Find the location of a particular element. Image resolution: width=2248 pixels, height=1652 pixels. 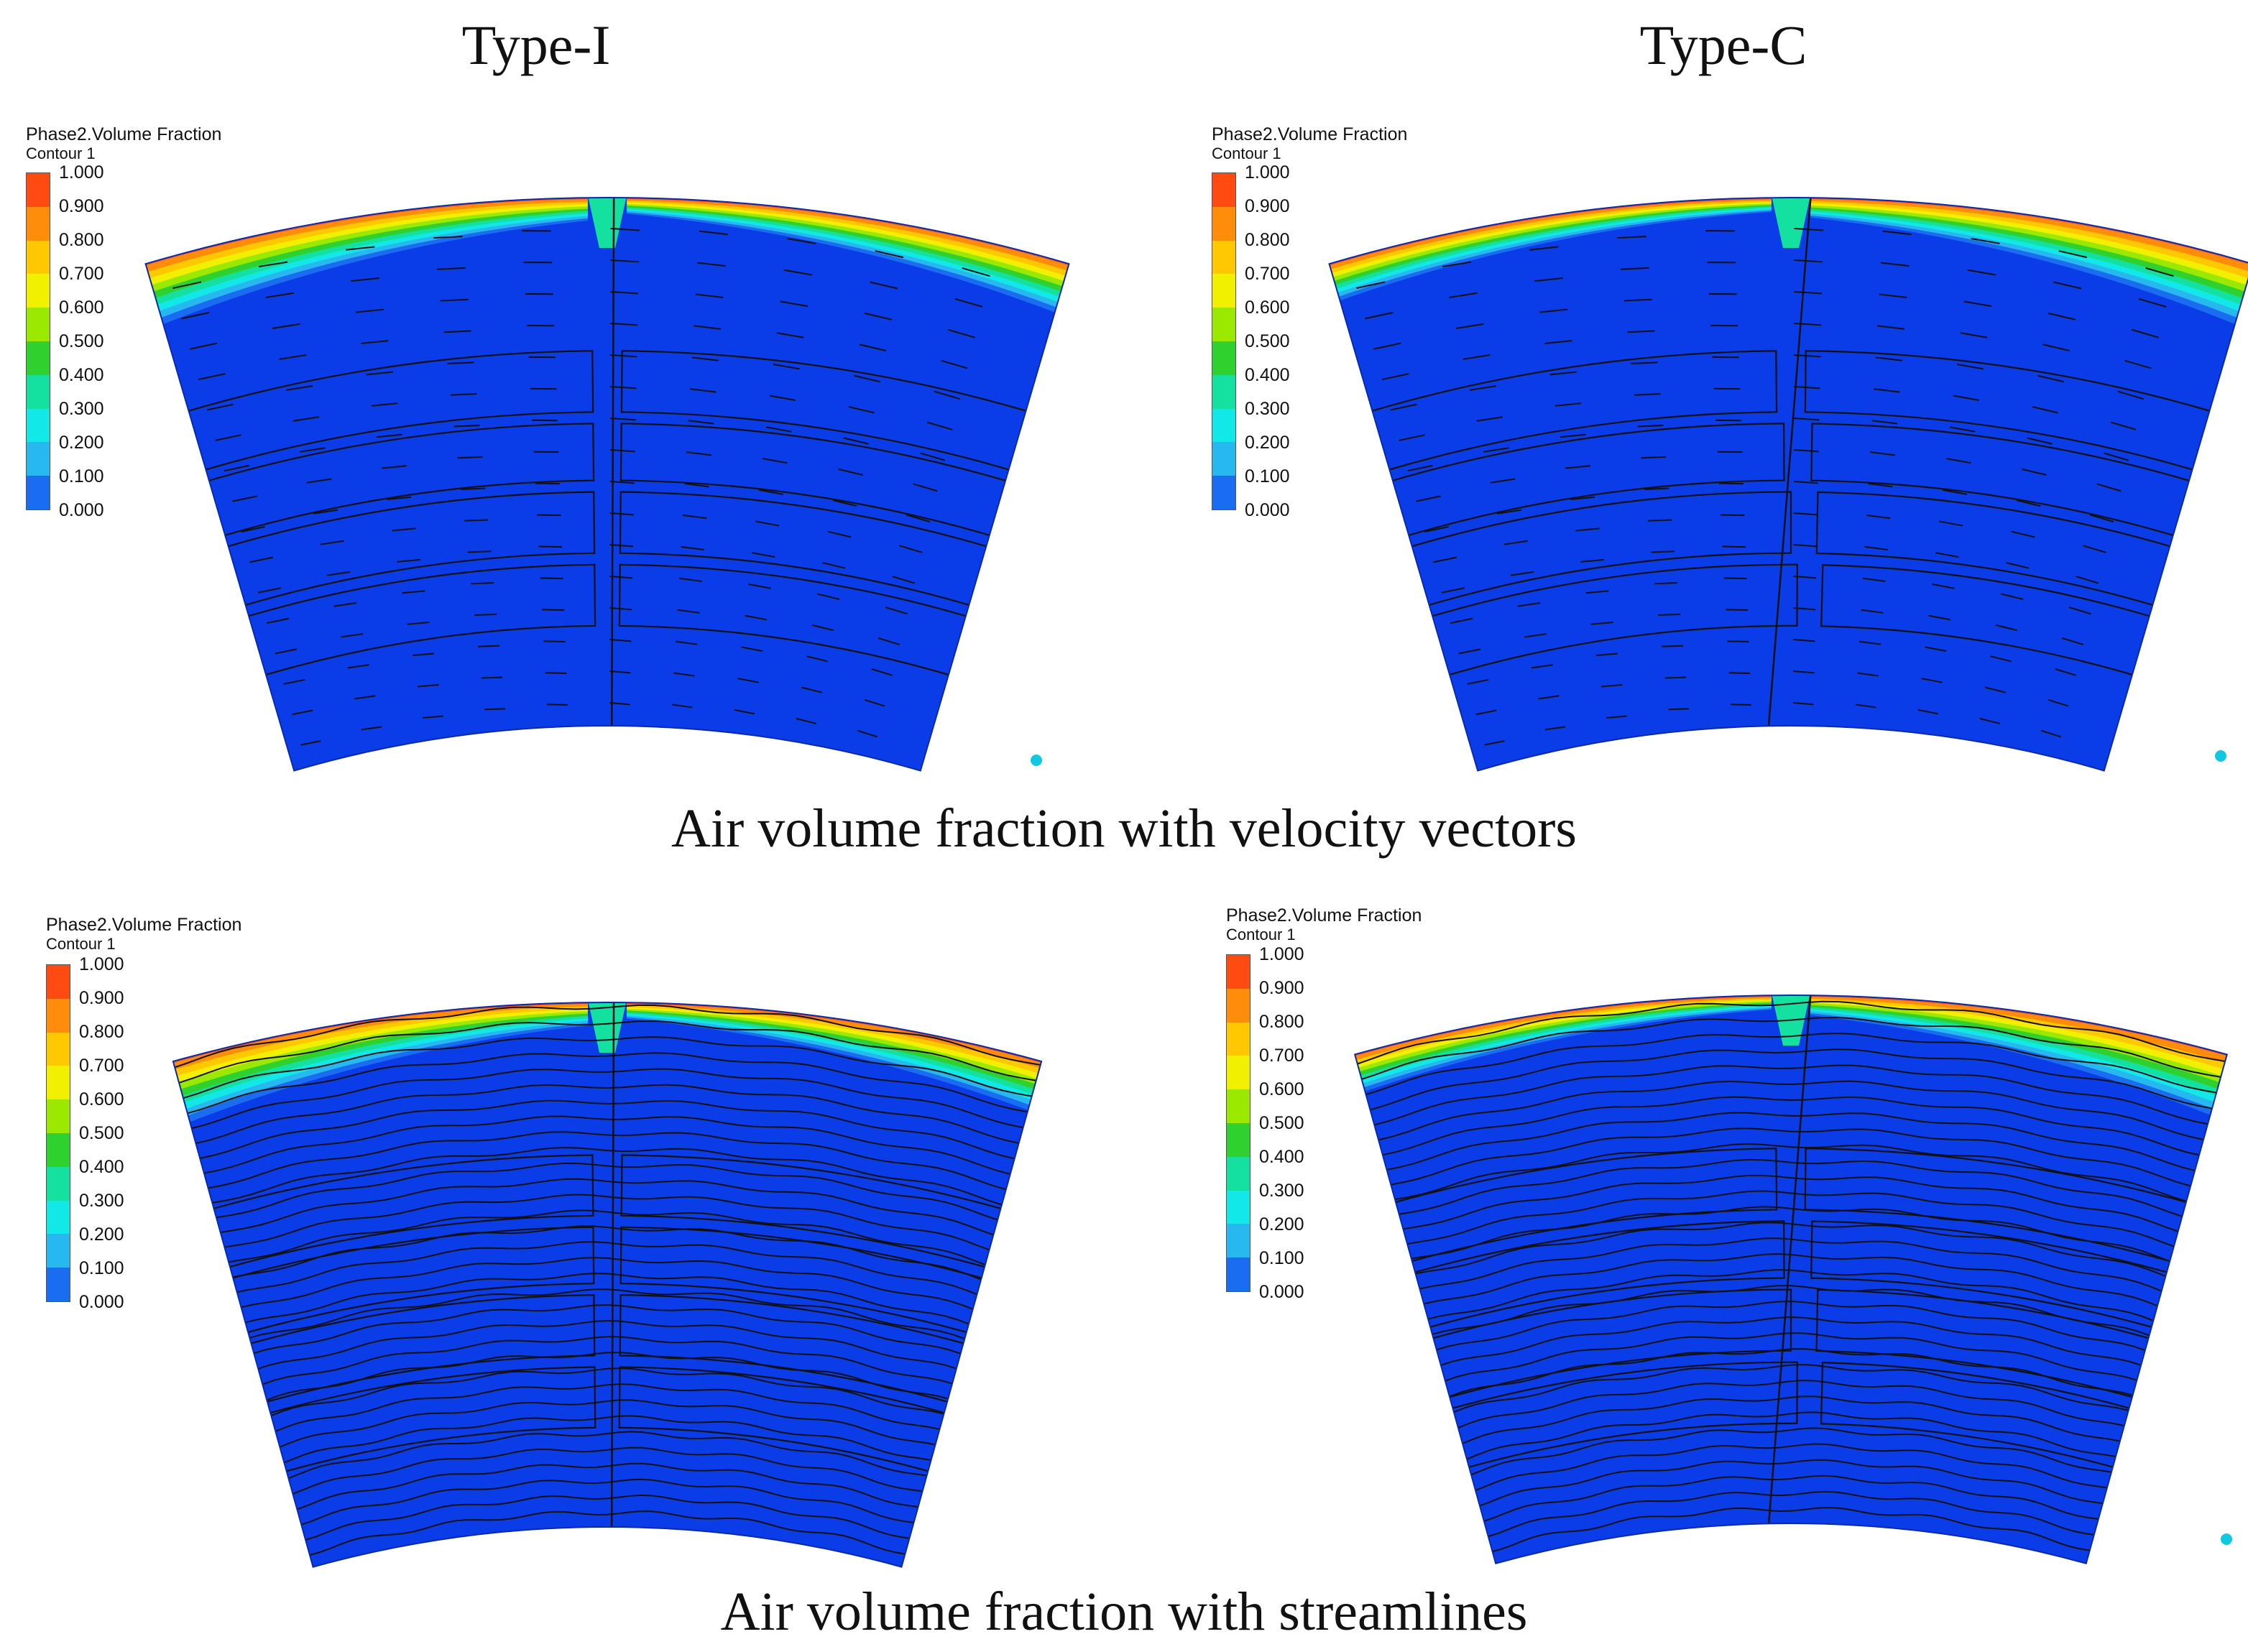

legend-tick-label: 0.300 is located at coordinates (1268, 409).